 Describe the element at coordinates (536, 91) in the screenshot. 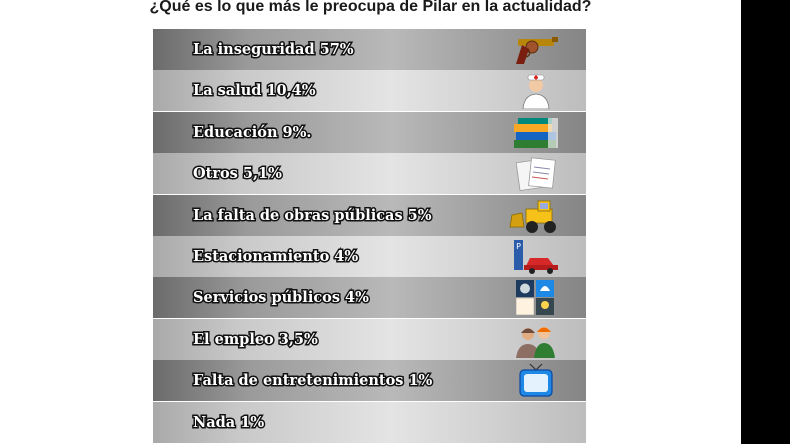

I see `nurse-icon` at that location.